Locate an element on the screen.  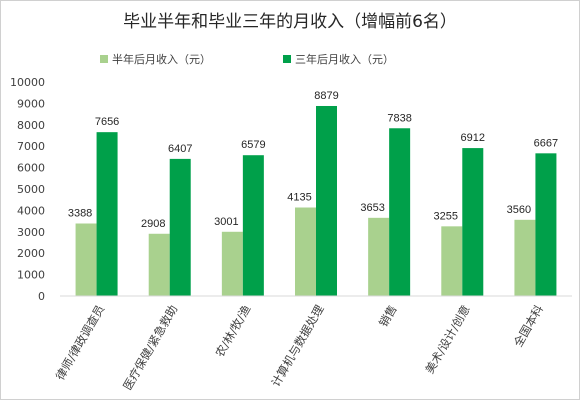
data-label-three-year-4: 8879 is located at coordinates (326, 96).